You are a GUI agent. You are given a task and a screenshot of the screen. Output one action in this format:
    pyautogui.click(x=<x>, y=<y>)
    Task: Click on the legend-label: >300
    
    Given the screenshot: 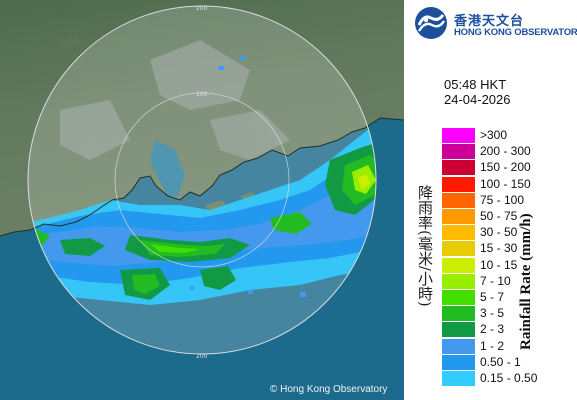 What is the action you would take?
    pyautogui.click(x=494, y=135)
    